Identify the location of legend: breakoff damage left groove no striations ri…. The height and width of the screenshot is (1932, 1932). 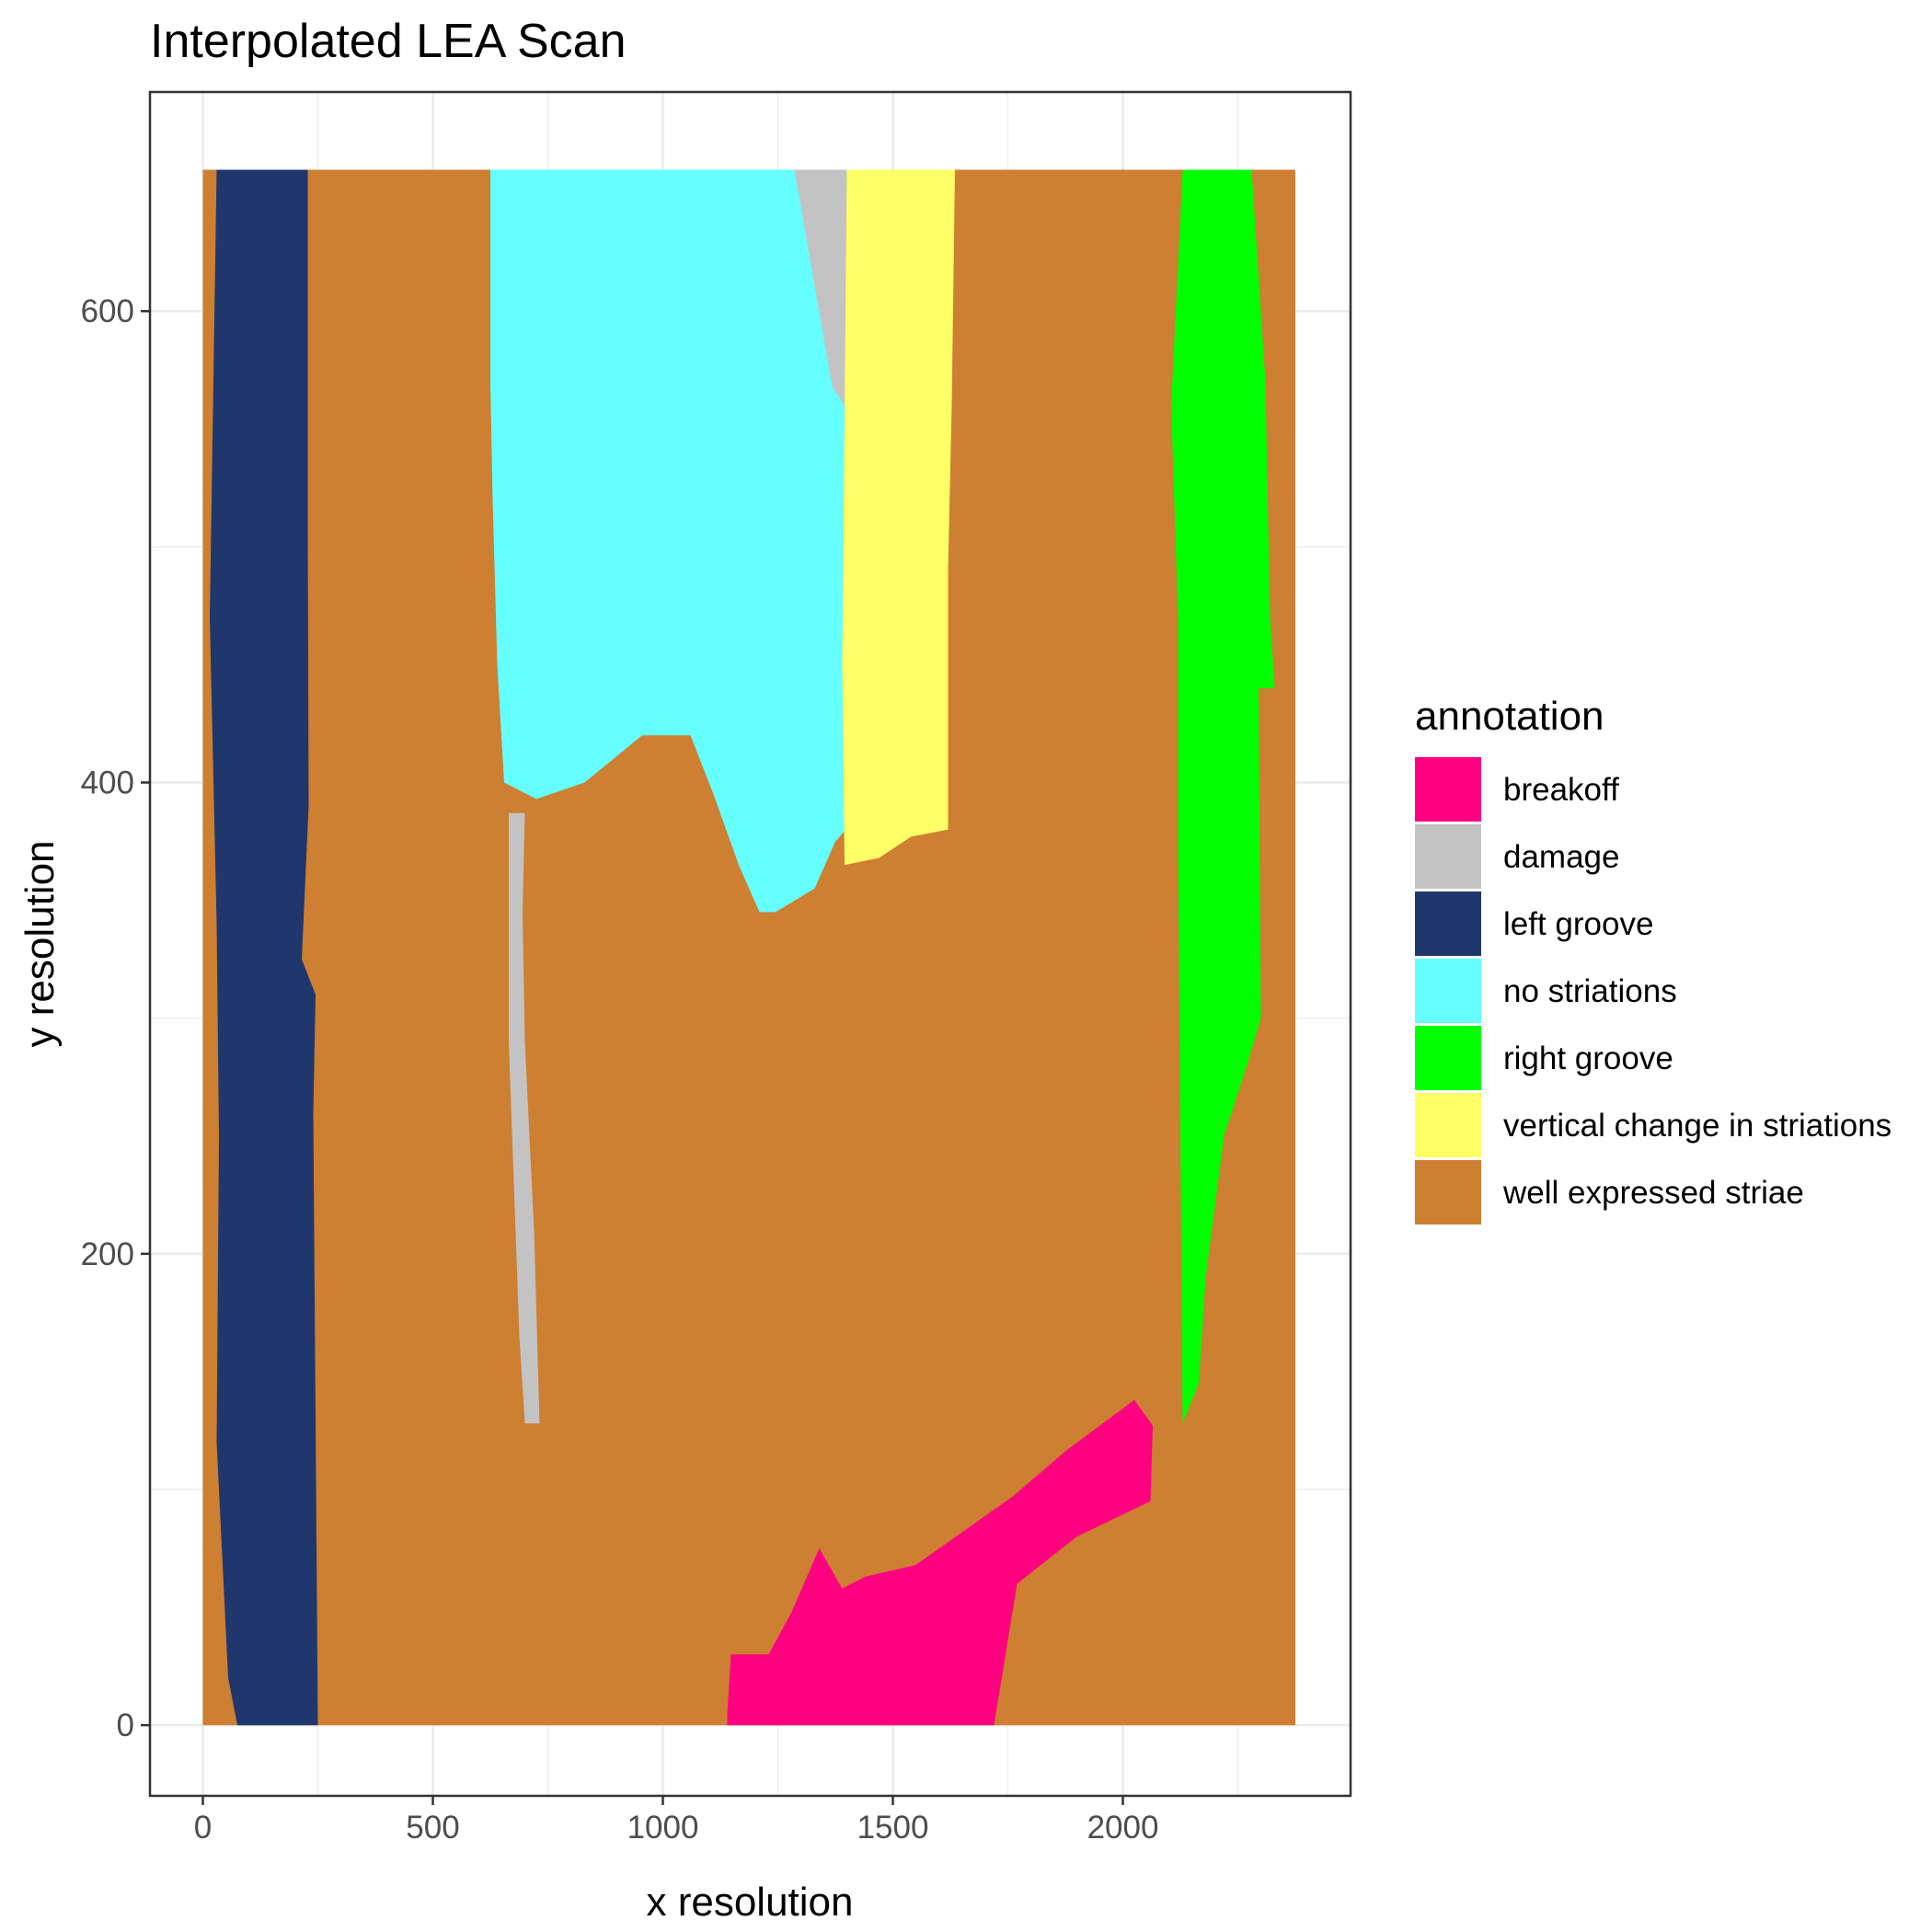
(1653, 991).